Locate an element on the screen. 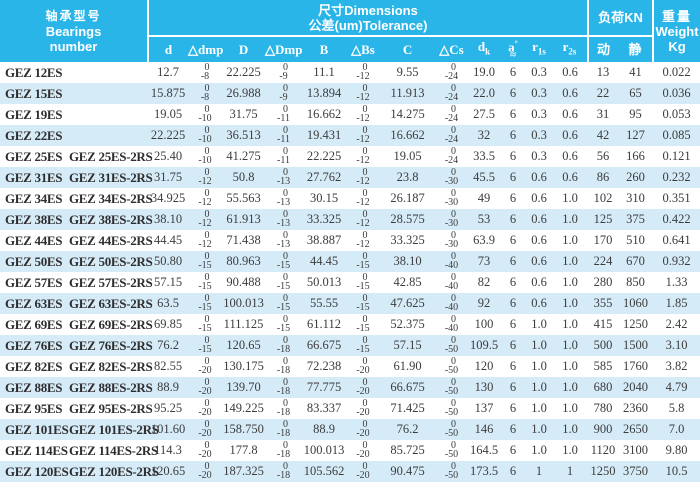  cell-d: 82.55 is located at coordinates (168, 366).